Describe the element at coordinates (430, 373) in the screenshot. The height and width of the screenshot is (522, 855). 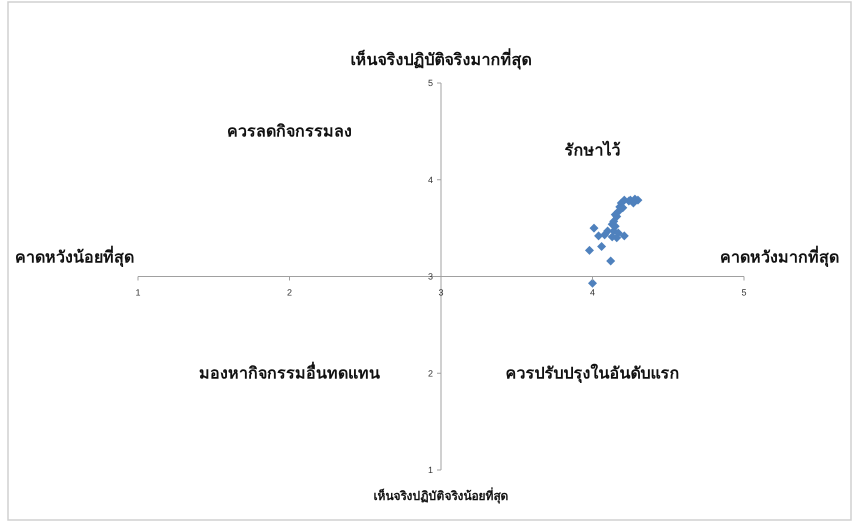
I see `y-tick-label: 2` at that location.